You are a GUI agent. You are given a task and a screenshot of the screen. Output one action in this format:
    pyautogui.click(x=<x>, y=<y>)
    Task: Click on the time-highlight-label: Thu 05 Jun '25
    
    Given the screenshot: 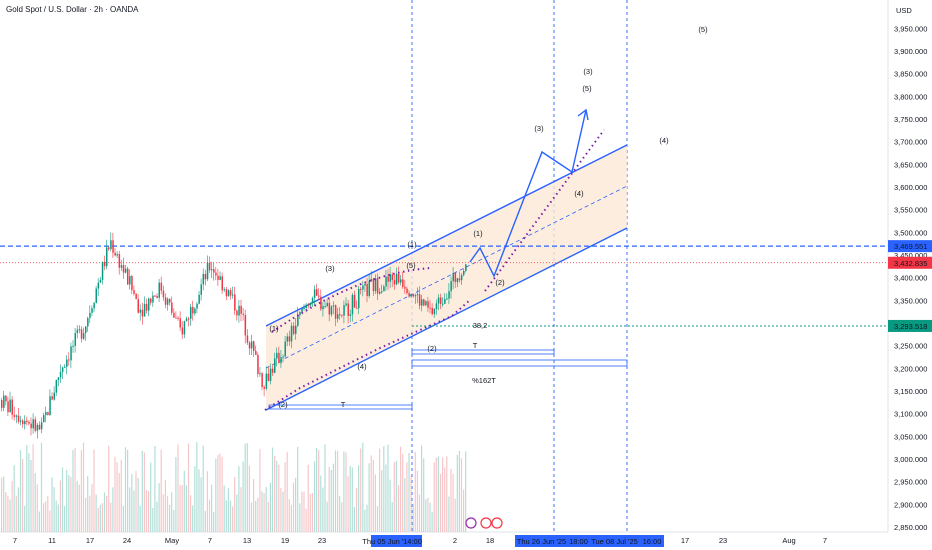 What is the action you would take?
    pyautogui.click(x=386, y=541)
    